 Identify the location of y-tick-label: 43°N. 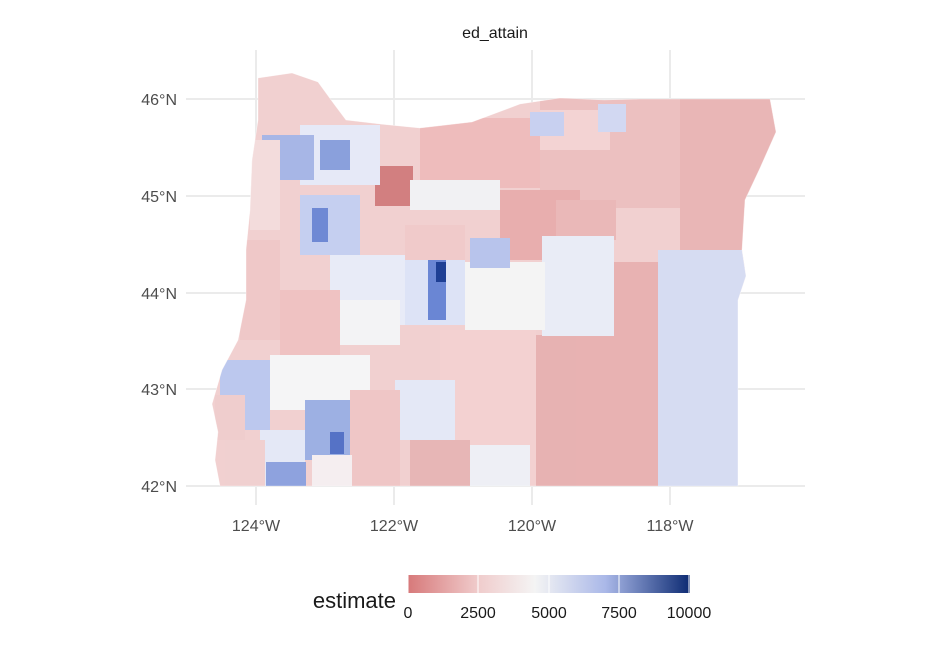
(159, 390).